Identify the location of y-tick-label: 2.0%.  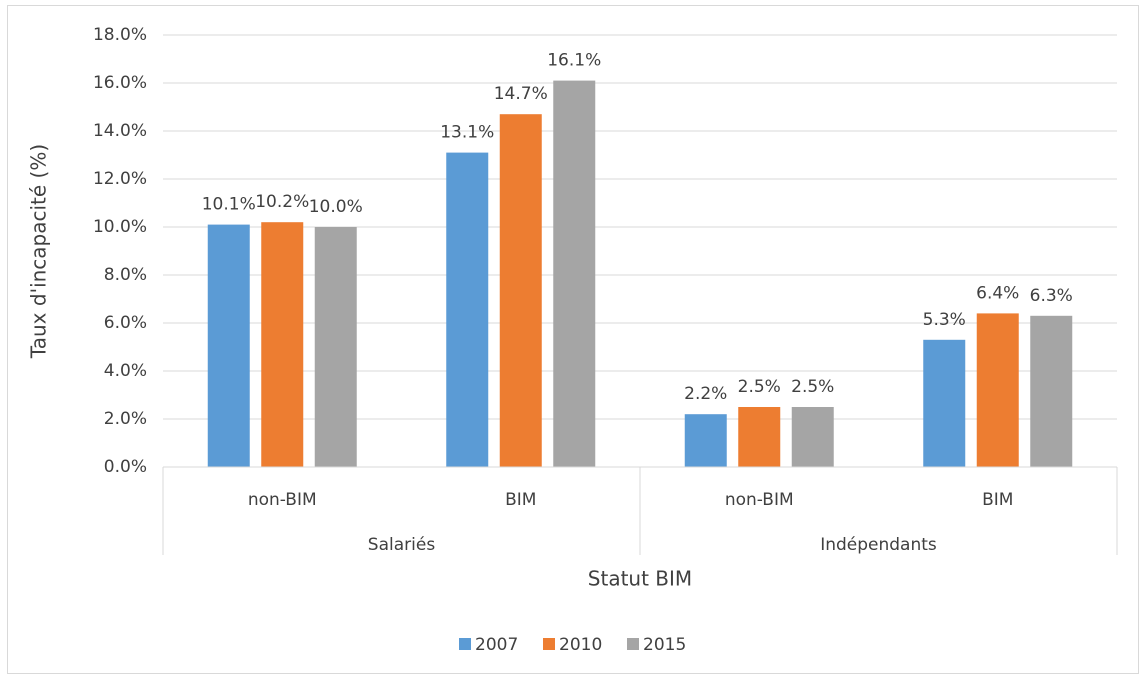
(125, 419).